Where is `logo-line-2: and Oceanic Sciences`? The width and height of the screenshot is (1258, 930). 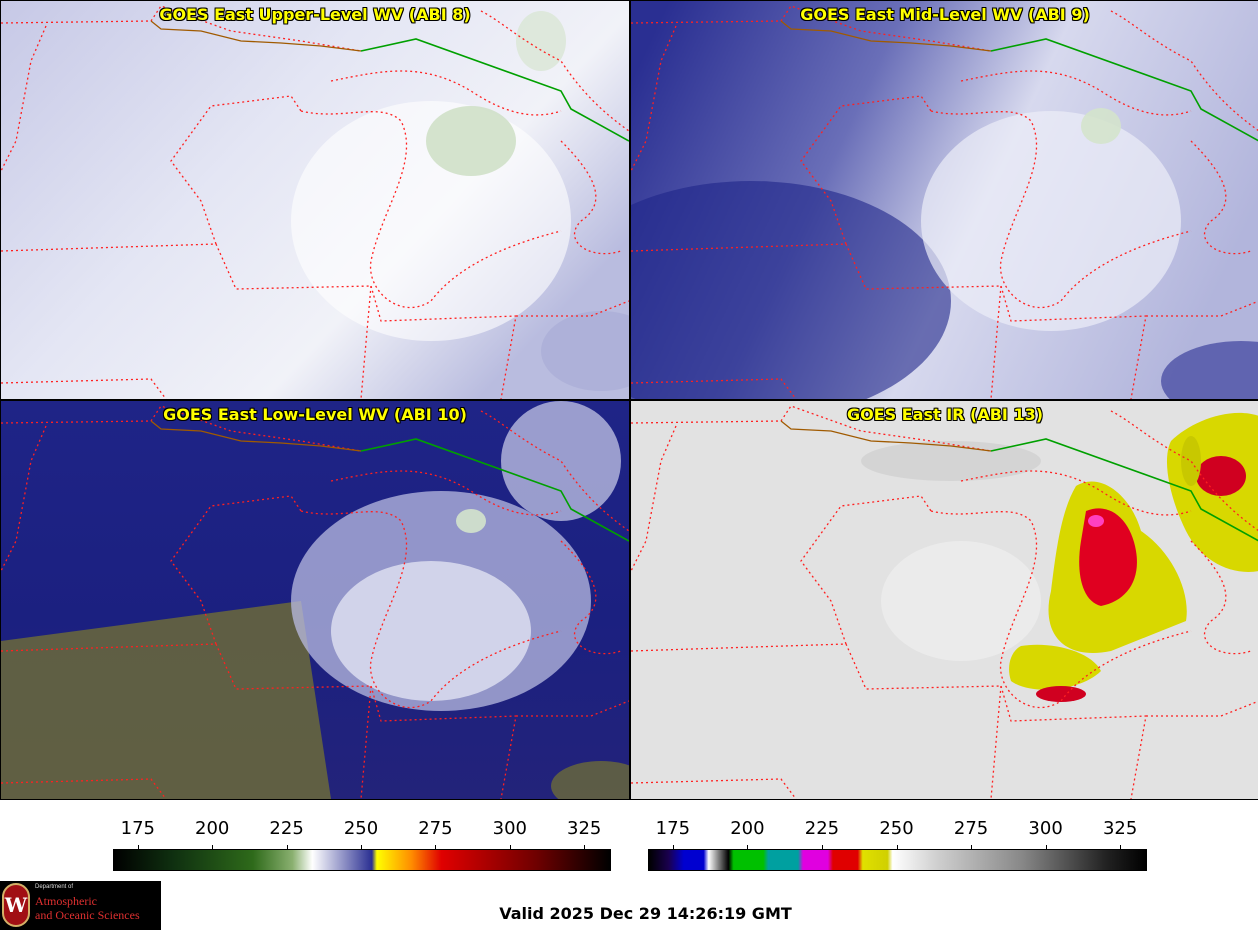
logo-line-2: and Oceanic Sciences is located at coordinates (87, 915).